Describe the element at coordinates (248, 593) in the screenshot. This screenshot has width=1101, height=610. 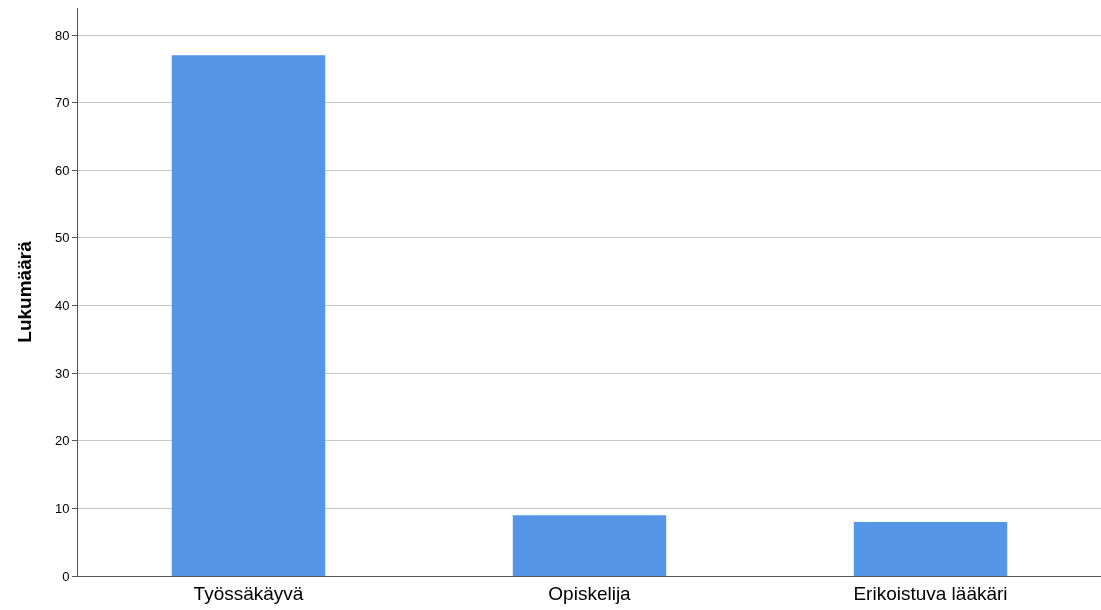
I see `x-tick-label: Työssäkäyvä` at that location.